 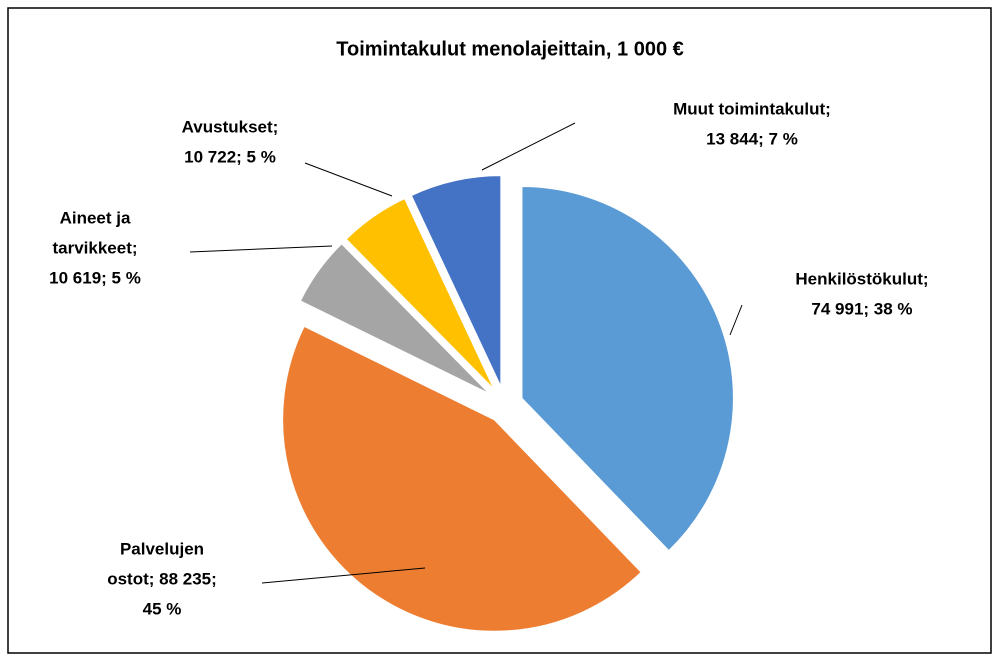 I want to click on data-label: Muut toimintakulut;, so click(x=752, y=108).